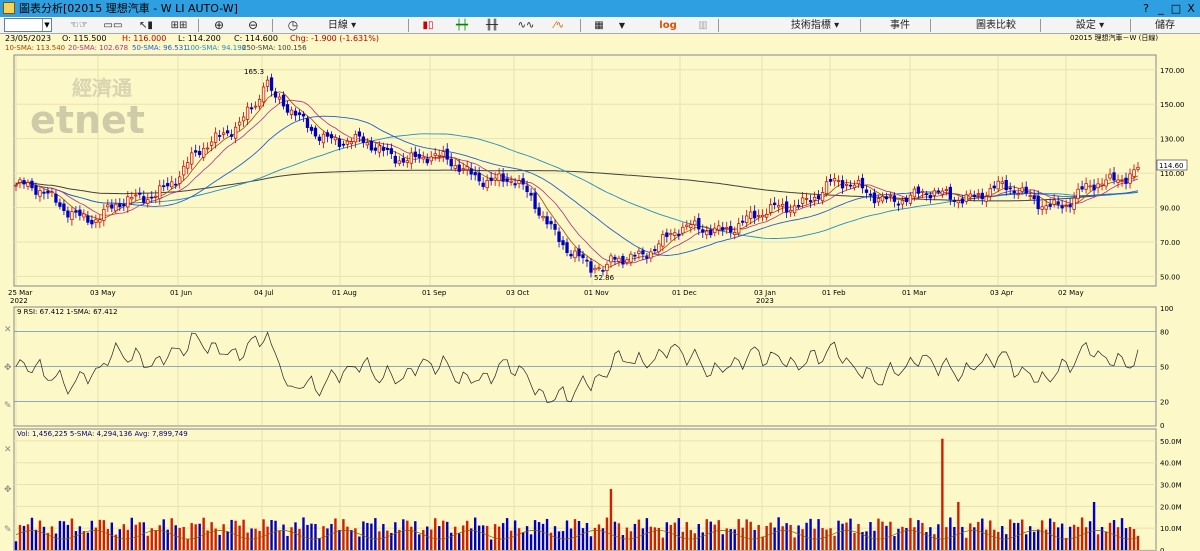 This screenshot has height=551, width=1200. Describe the element at coordinates (559, 25) in the screenshot. I see `area-chart-icon: ⁄∿` at that location.